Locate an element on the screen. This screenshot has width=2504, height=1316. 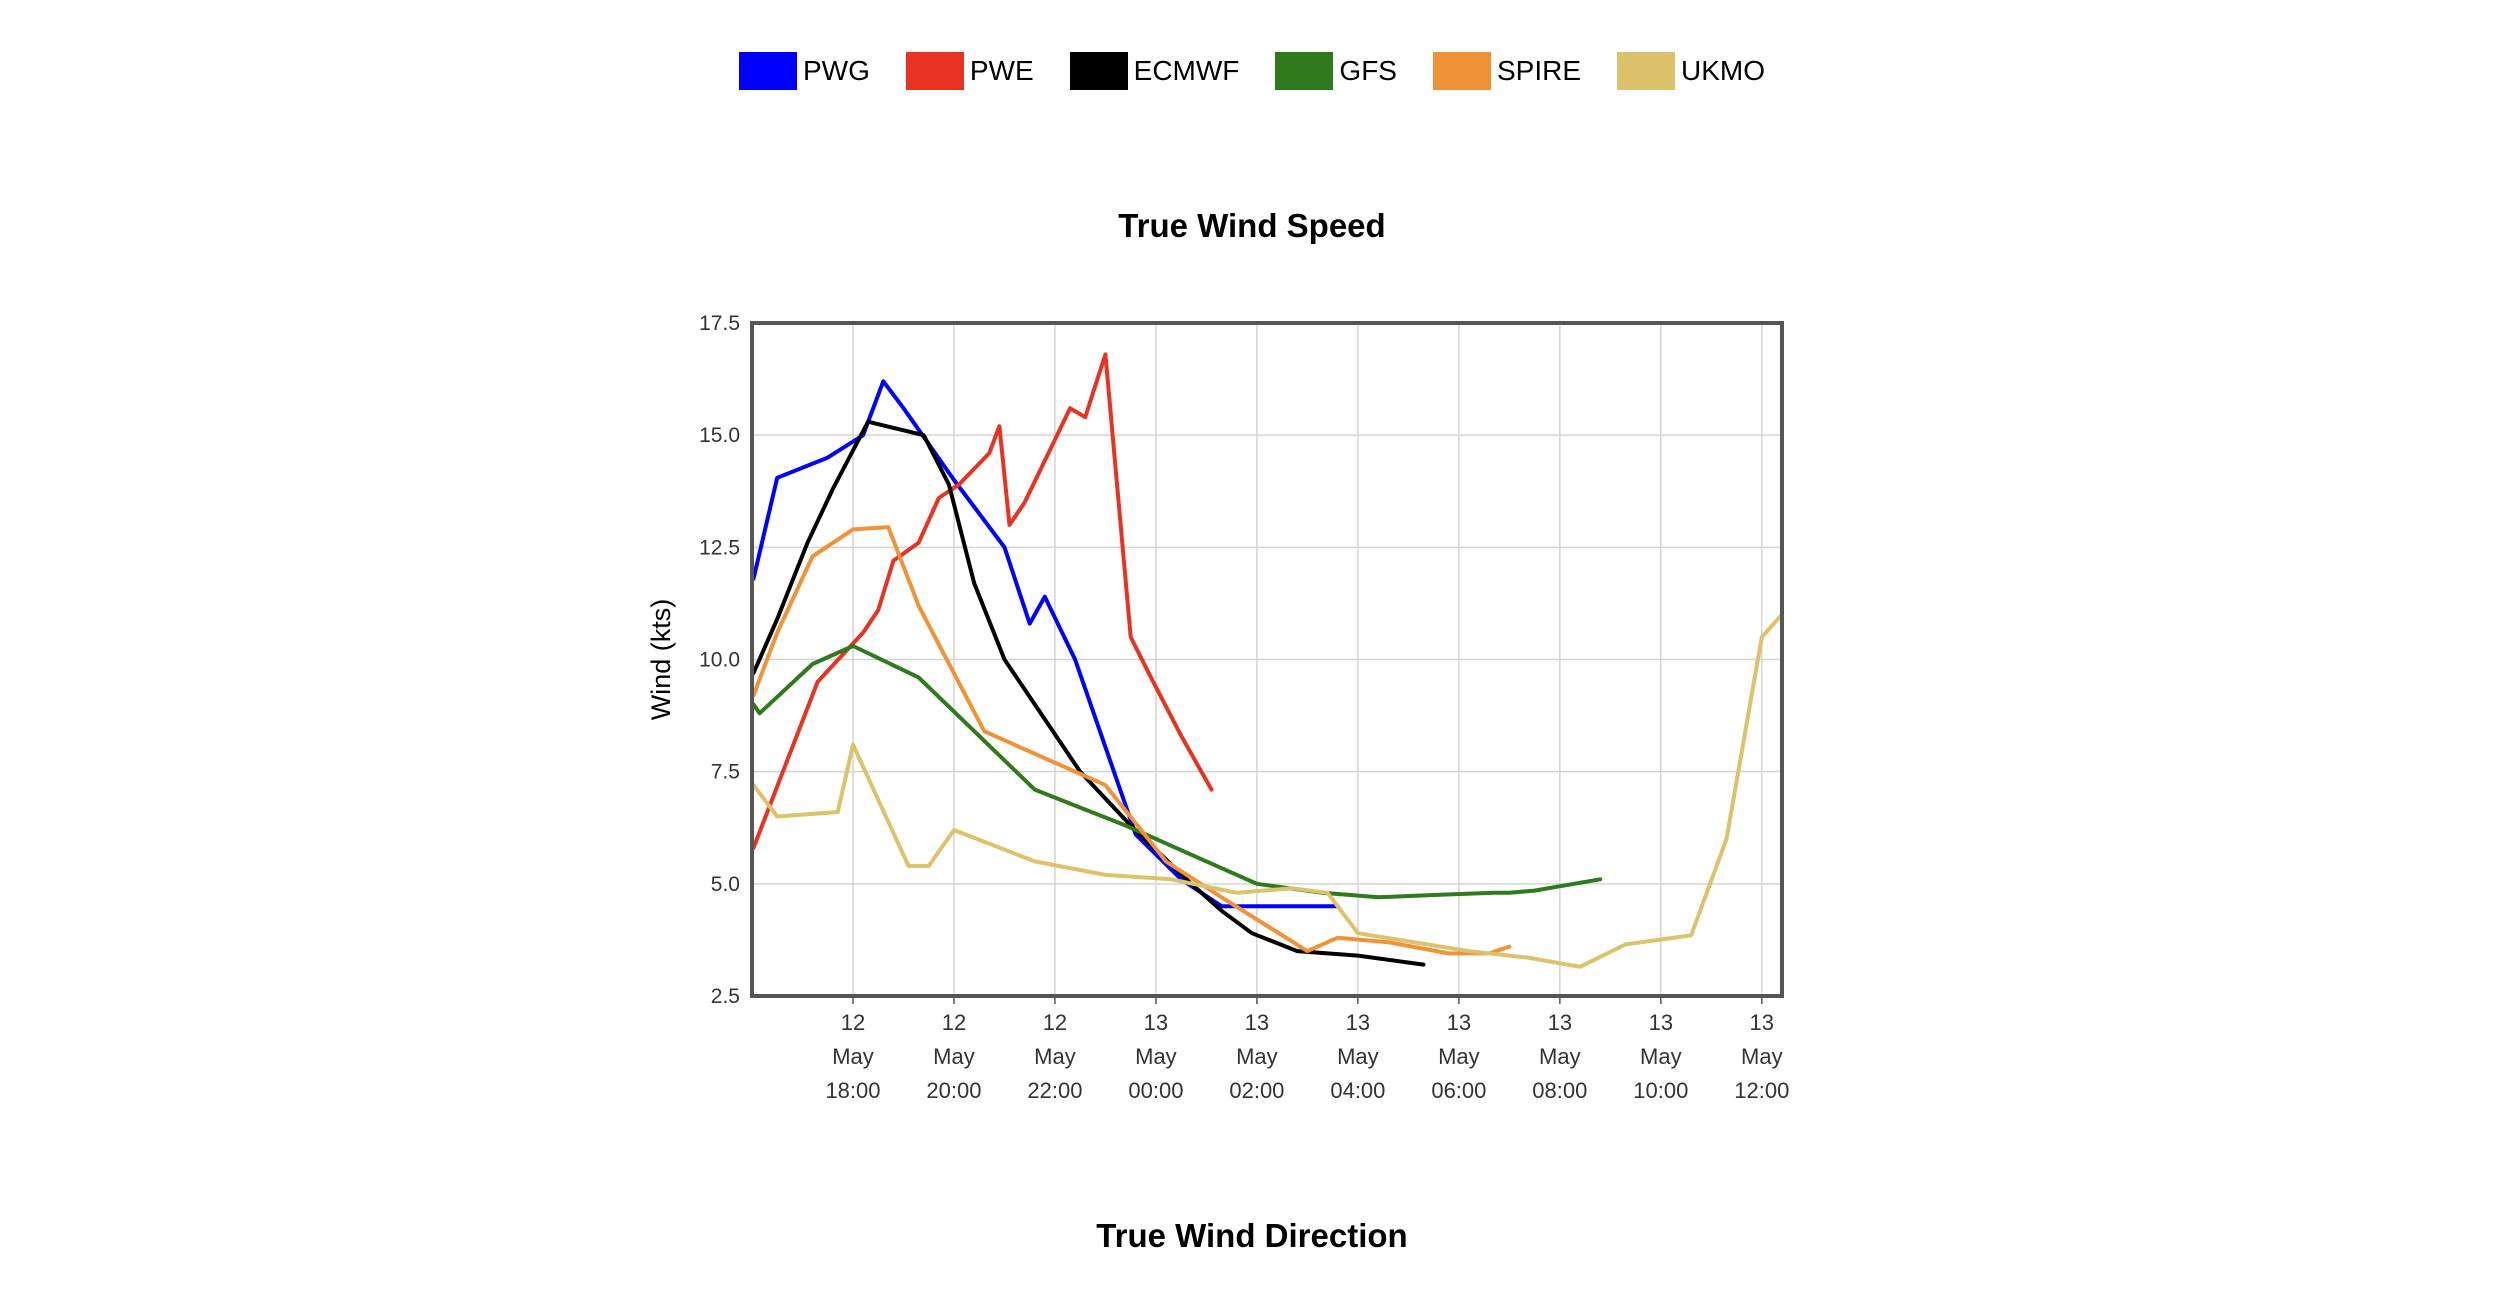
y-tick-label: 7.5 is located at coordinates (725, 772).